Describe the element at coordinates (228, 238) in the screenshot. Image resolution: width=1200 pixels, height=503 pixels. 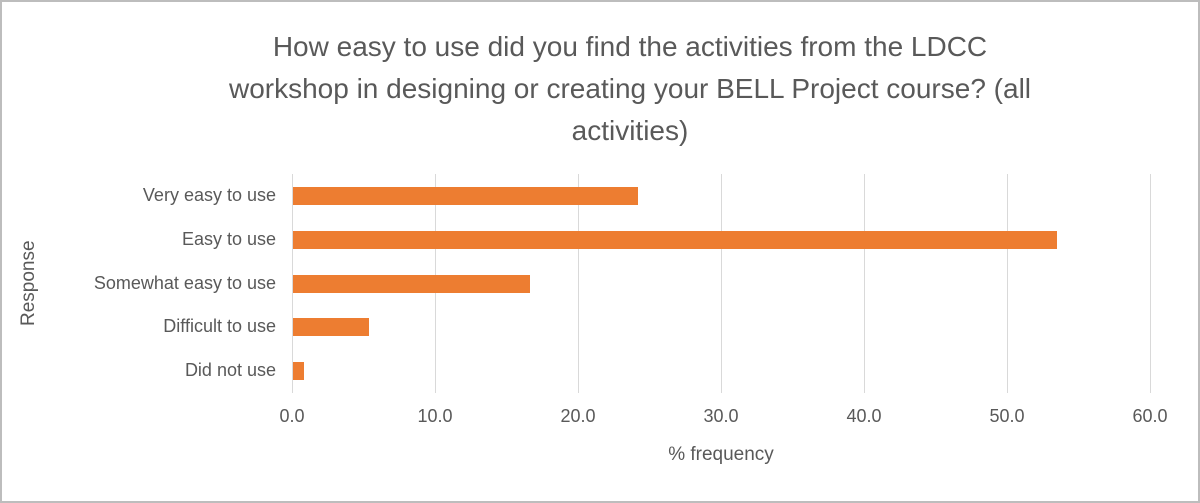
I see `category-label-easy-to-use: Easy to use` at that location.